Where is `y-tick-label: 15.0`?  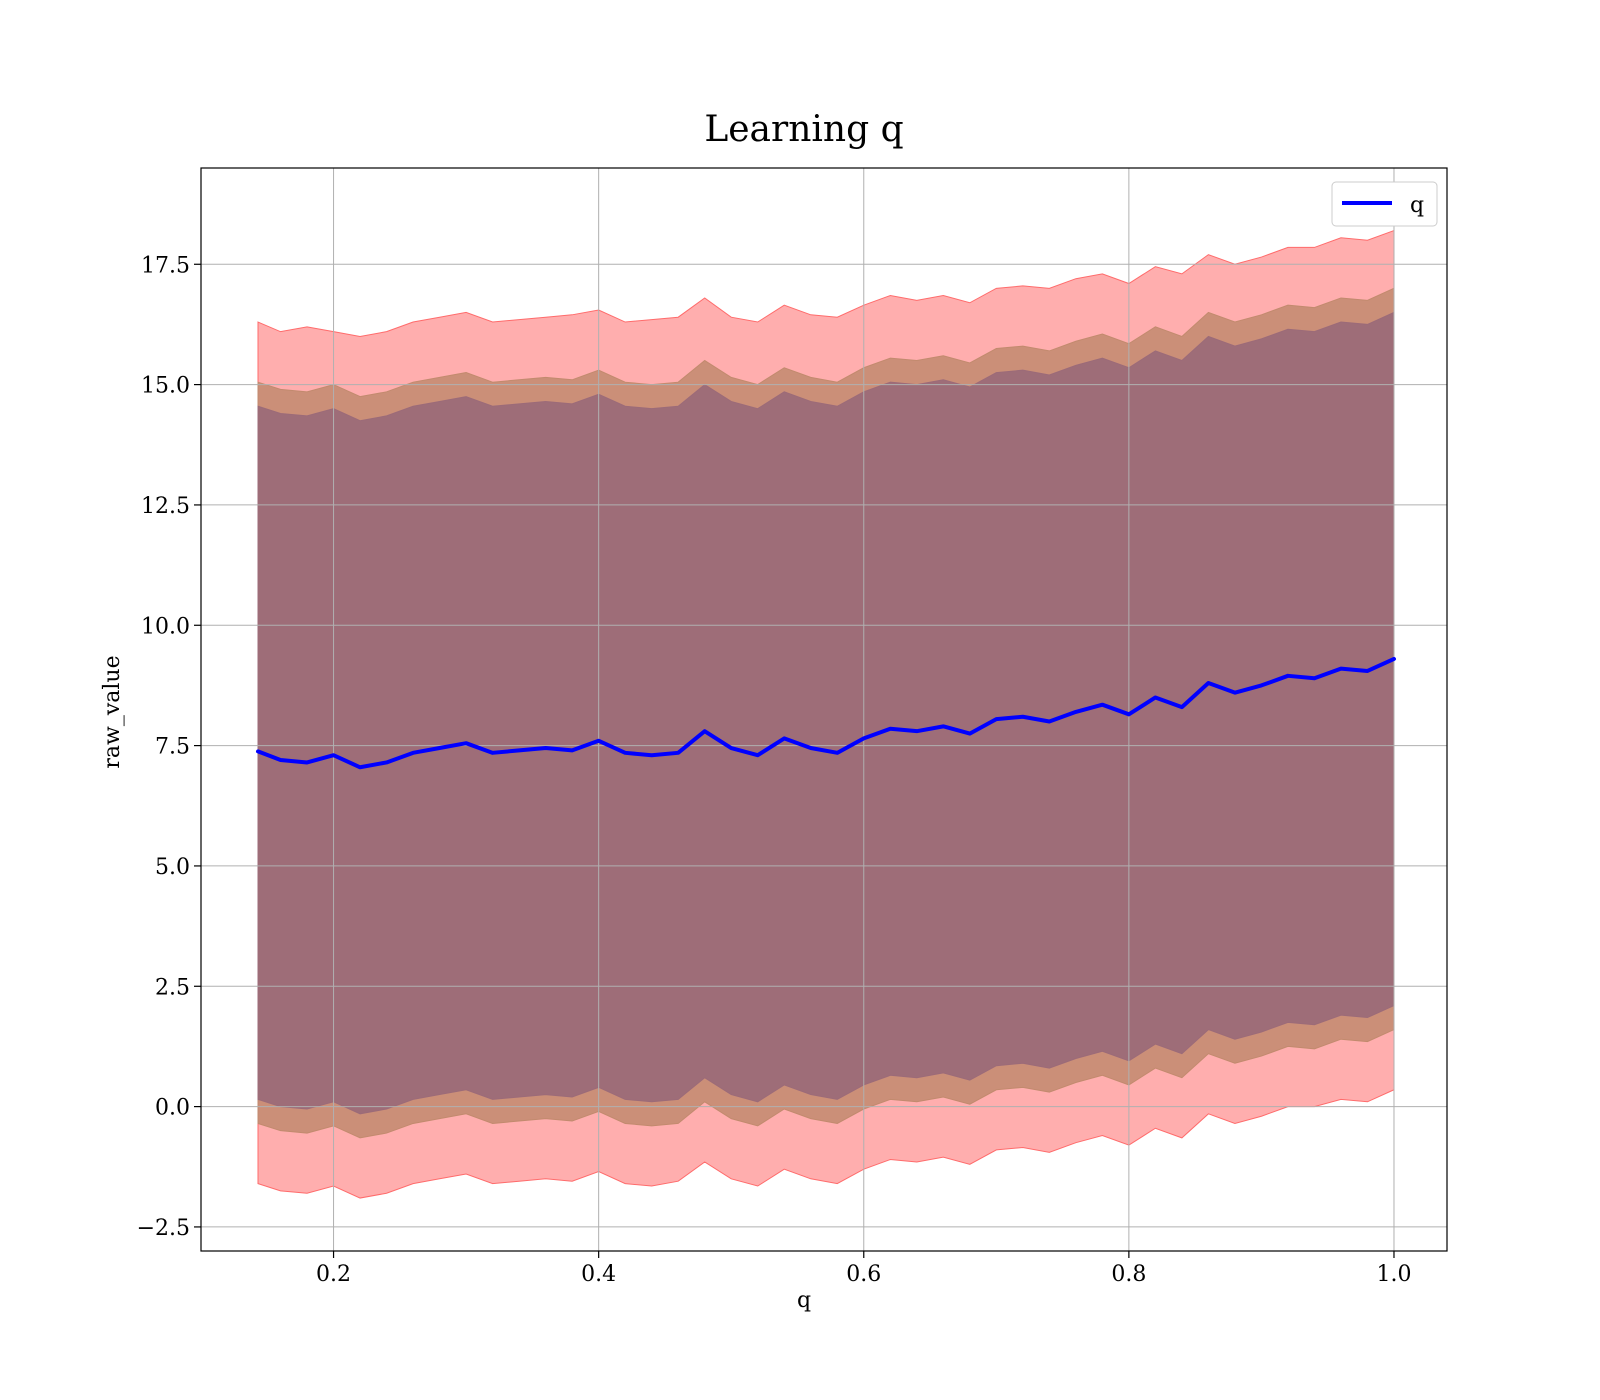
y-tick-label: 15.0 is located at coordinates (165, 386).